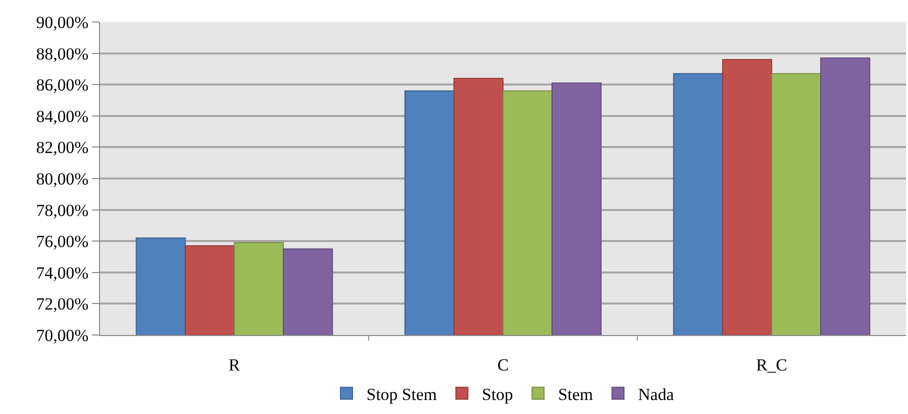 This screenshot has height=414, width=908. I want to click on y-tick-label: 90,00%, so click(62, 22).